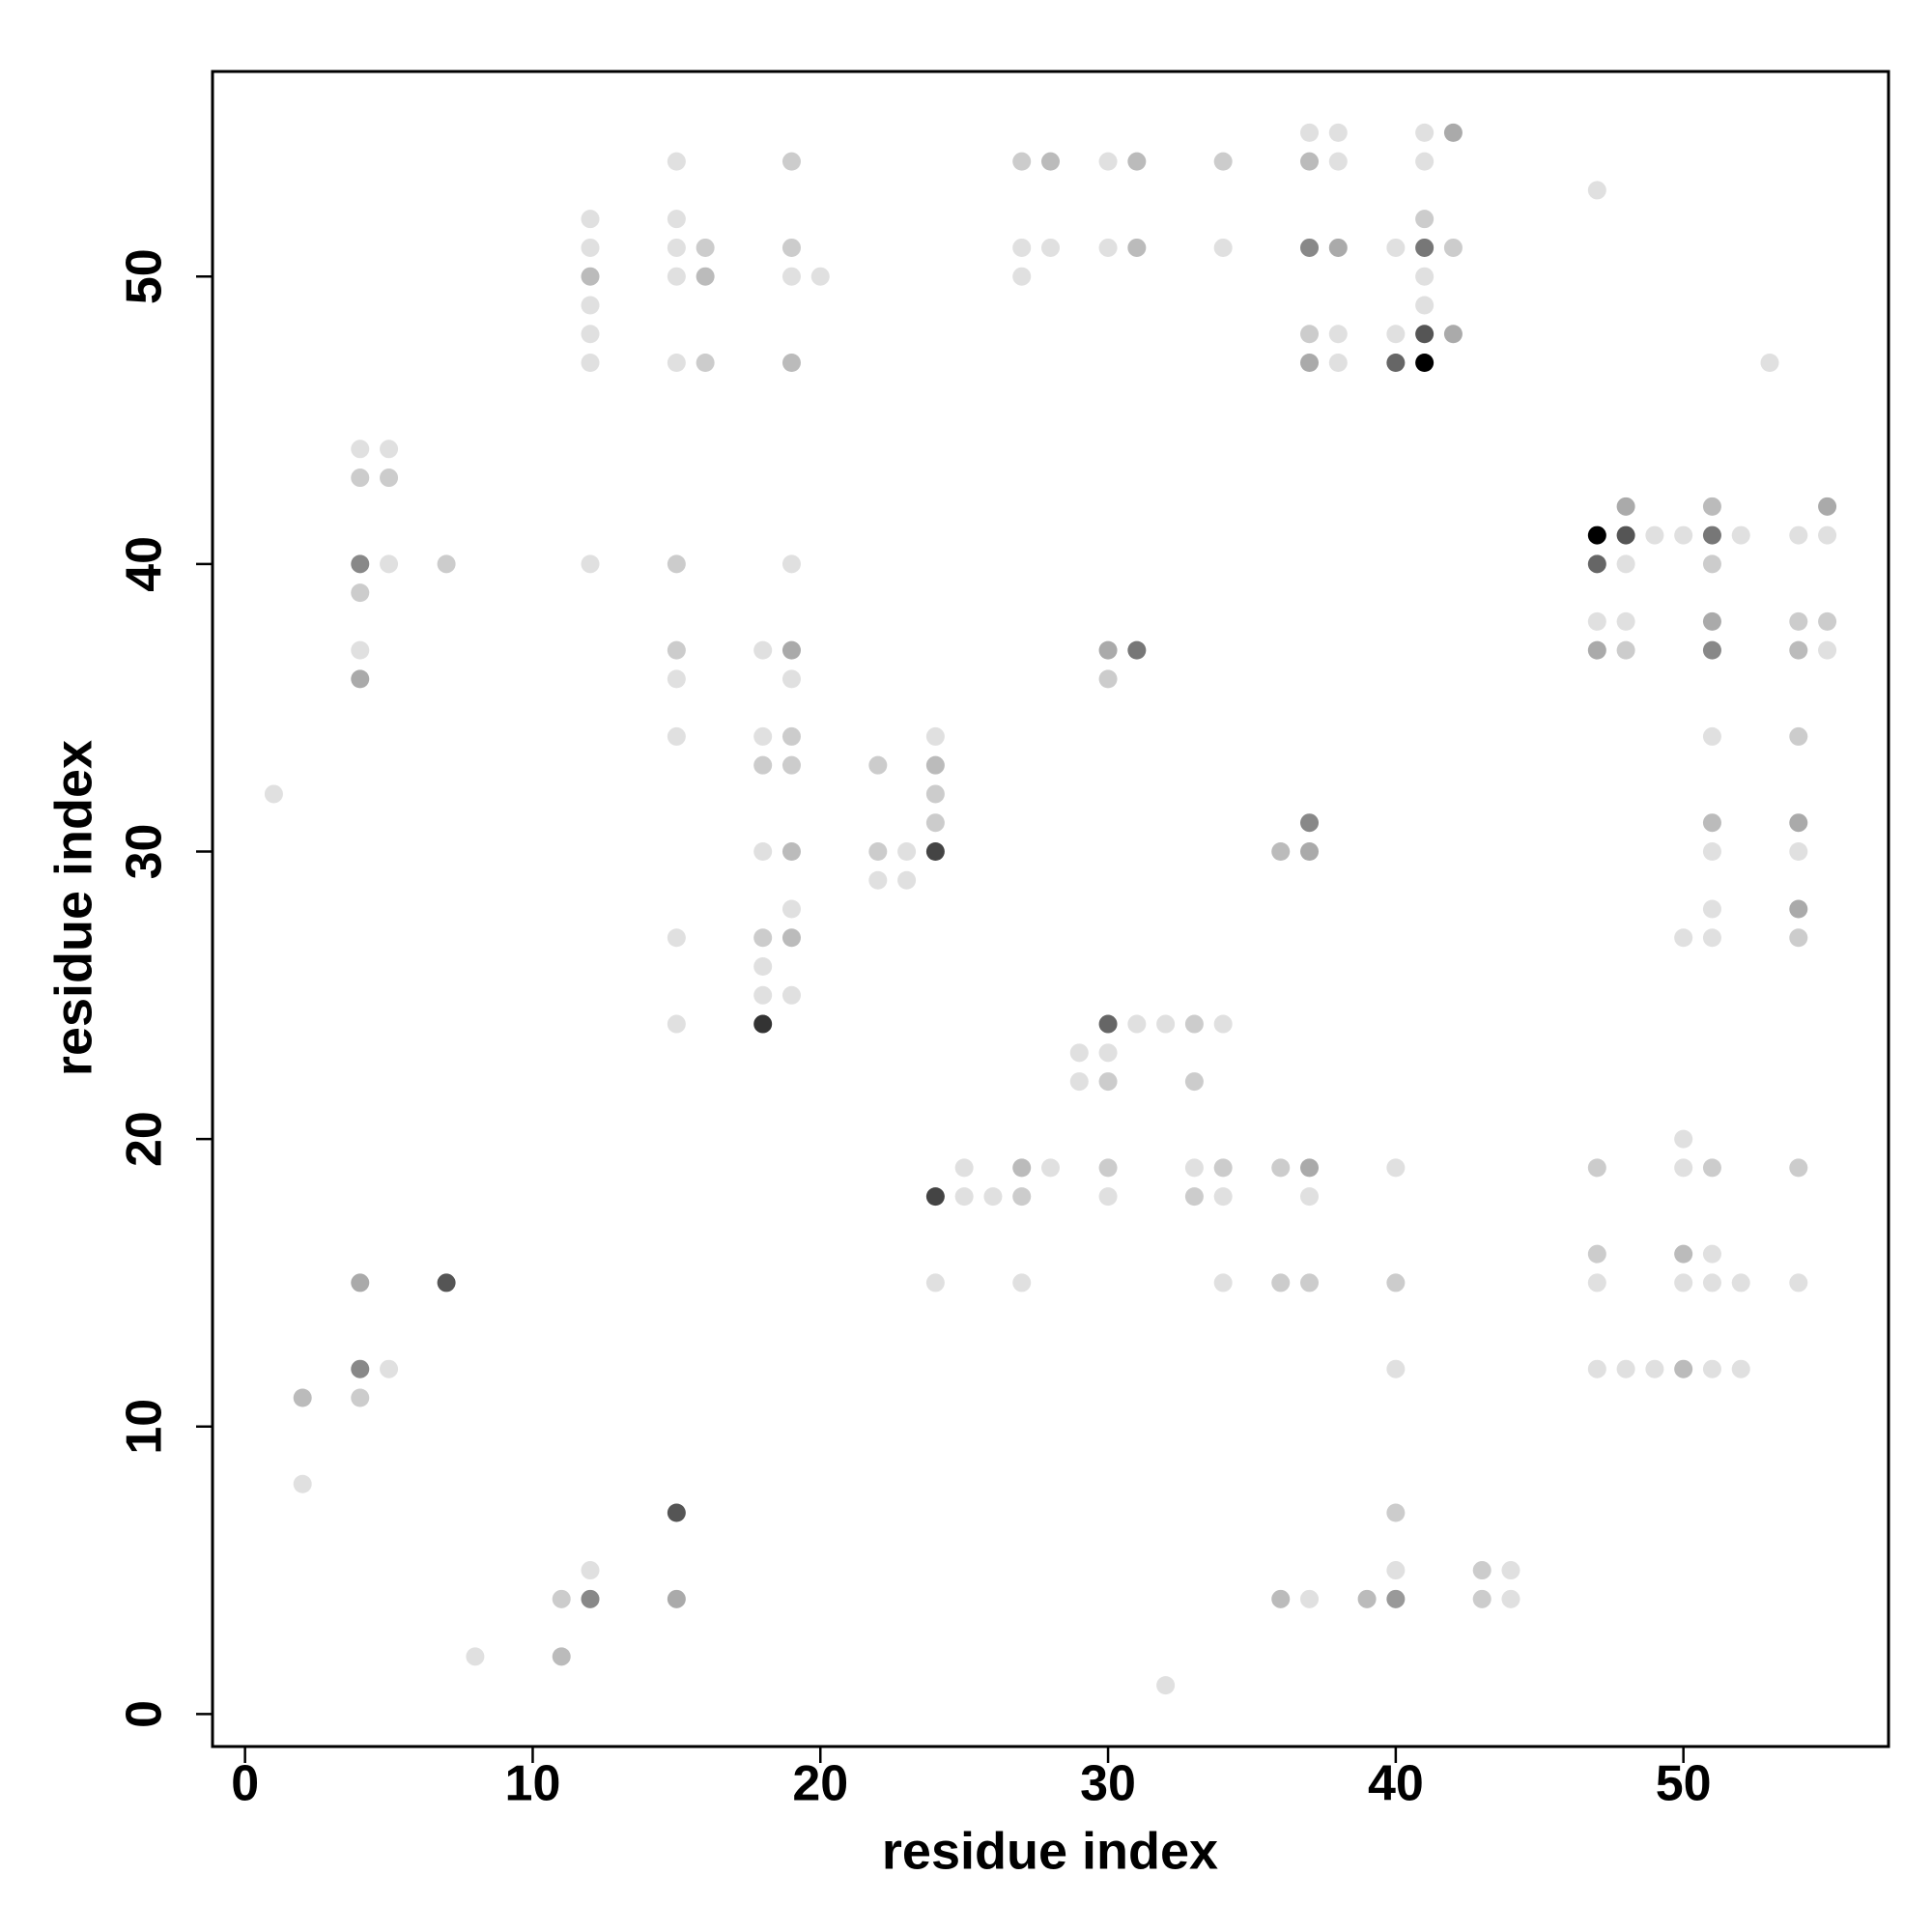  Describe the element at coordinates (145, 1427) in the screenshot. I see `y-tick-label: 10` at that location.